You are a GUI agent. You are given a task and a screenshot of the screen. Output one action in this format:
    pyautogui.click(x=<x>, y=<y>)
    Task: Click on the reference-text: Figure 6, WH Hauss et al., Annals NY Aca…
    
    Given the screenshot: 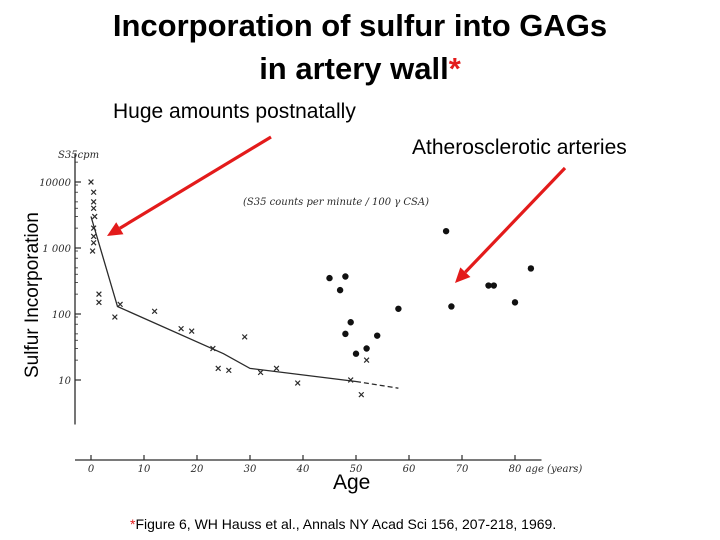 What is the action you would take?
    pyautogui.click(x=346, y=524)
    